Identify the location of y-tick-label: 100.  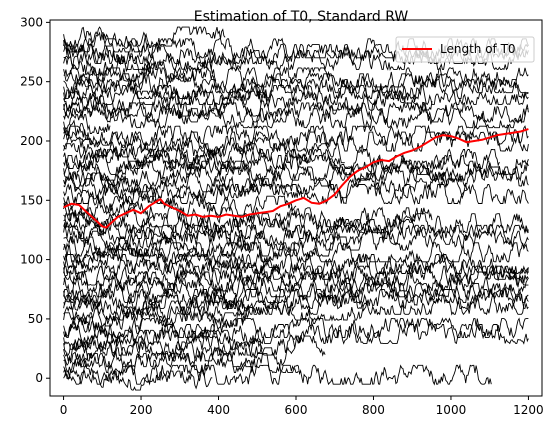
(31, 260).